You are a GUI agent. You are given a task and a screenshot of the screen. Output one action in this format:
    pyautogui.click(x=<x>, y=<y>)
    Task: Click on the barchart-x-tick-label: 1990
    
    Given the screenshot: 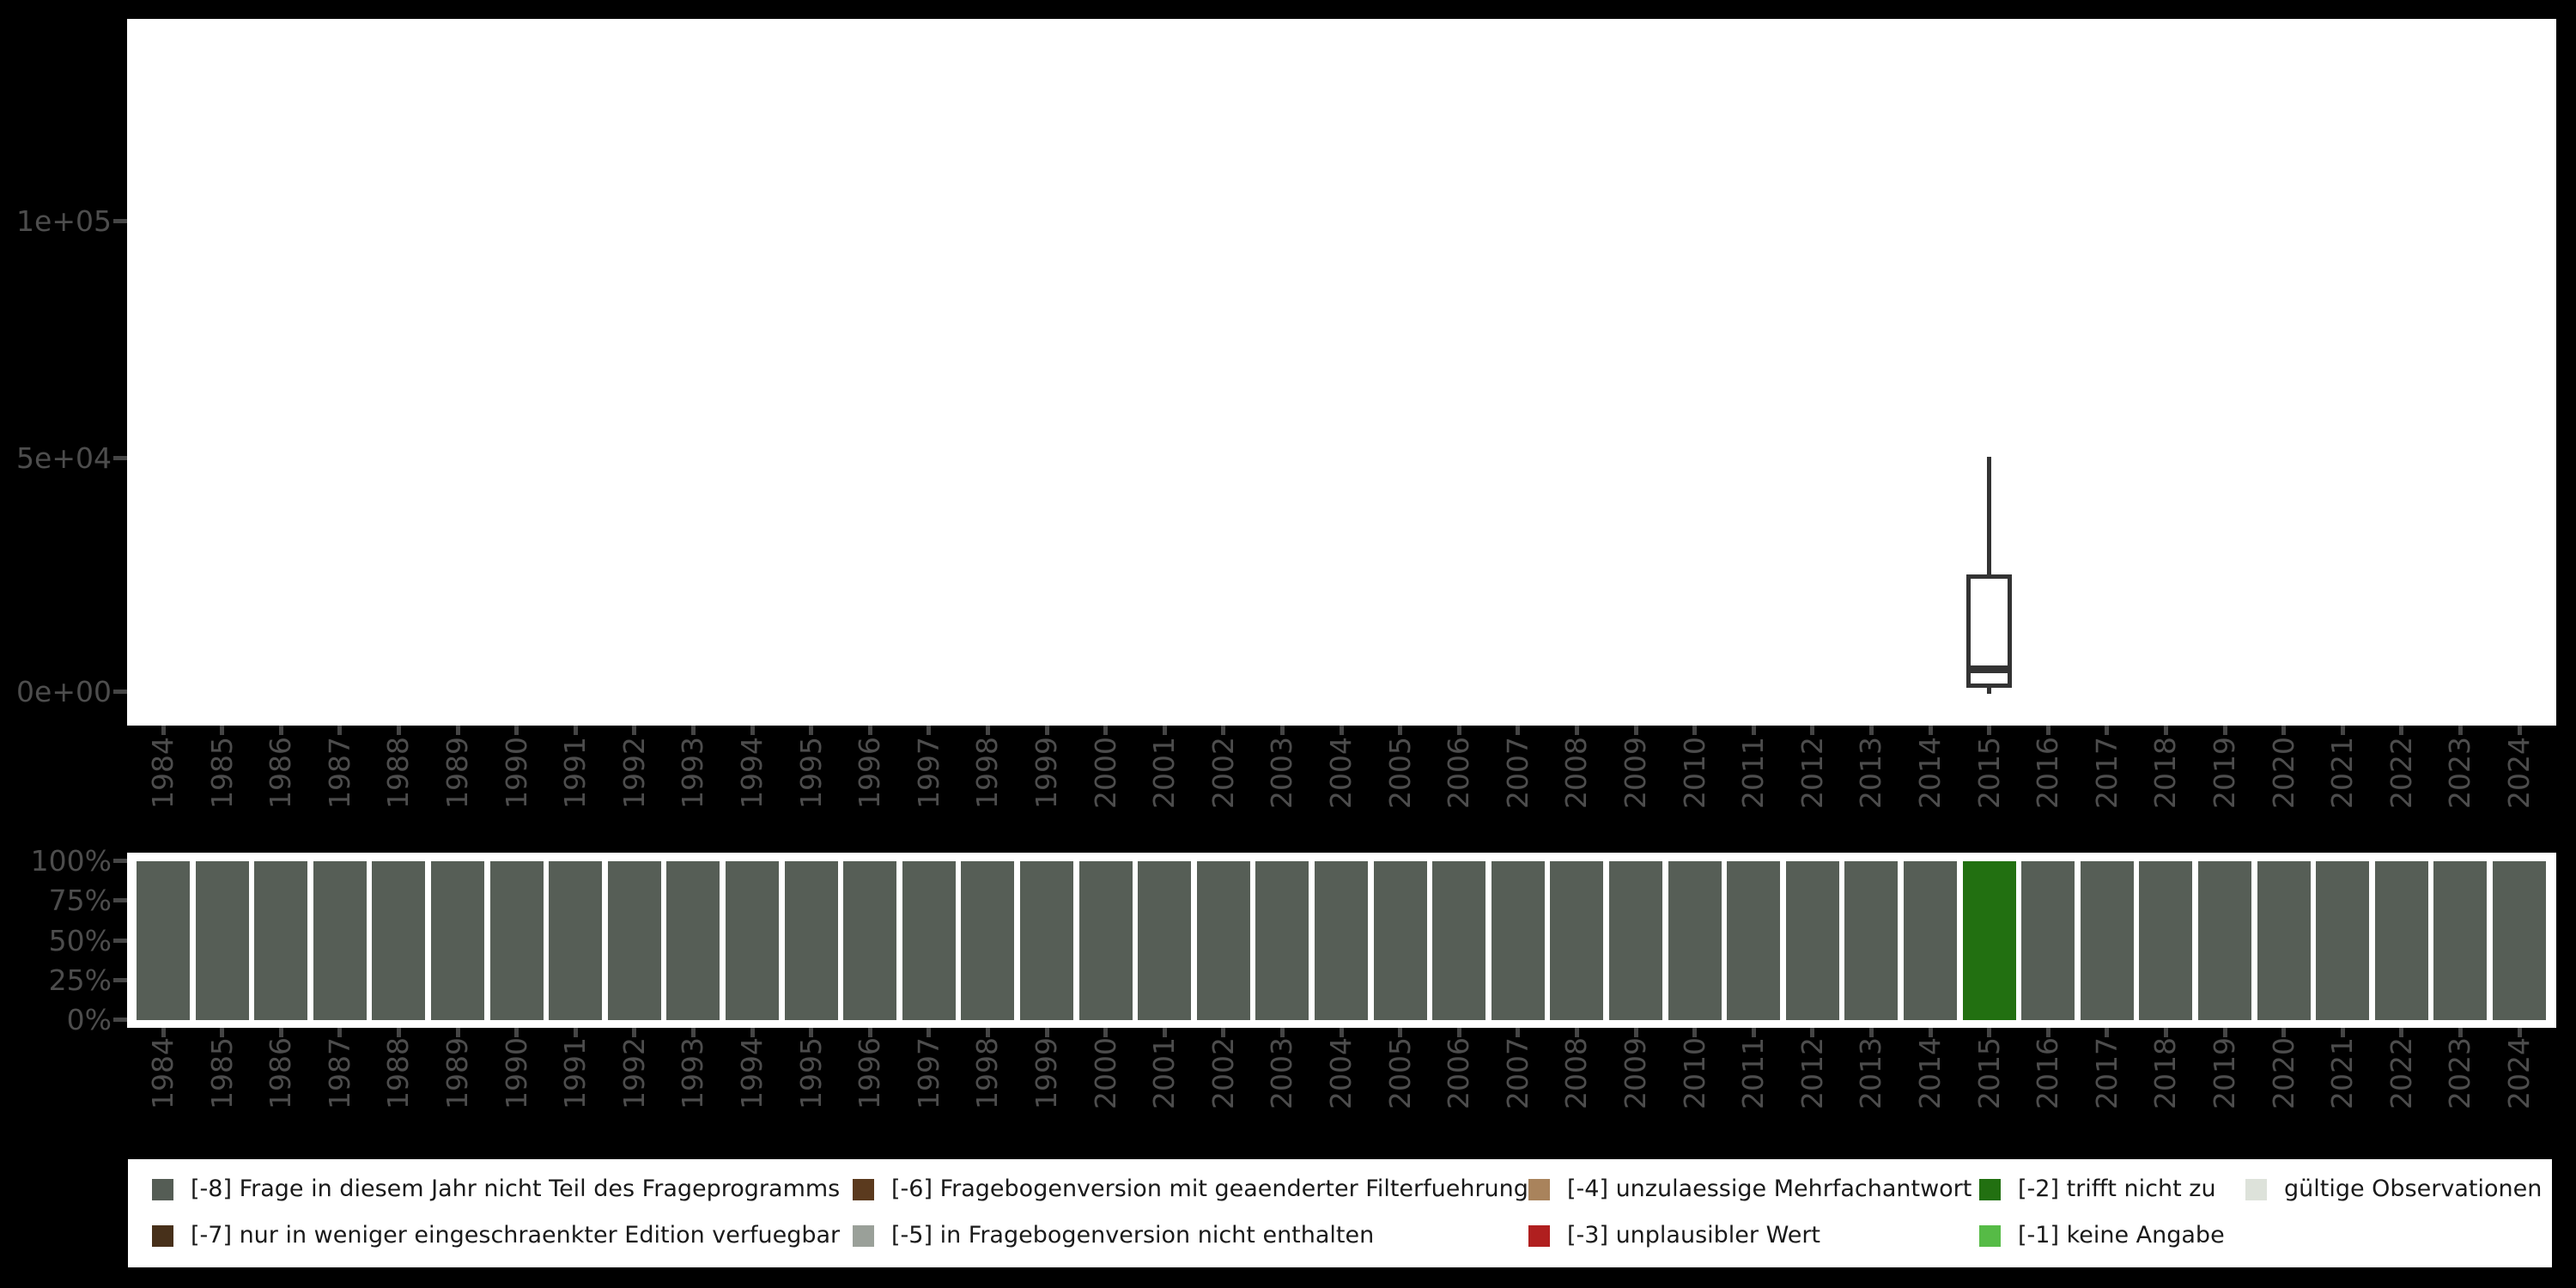 What is the action you would take?
    pyautogui.click(x=516, y=1073)
    